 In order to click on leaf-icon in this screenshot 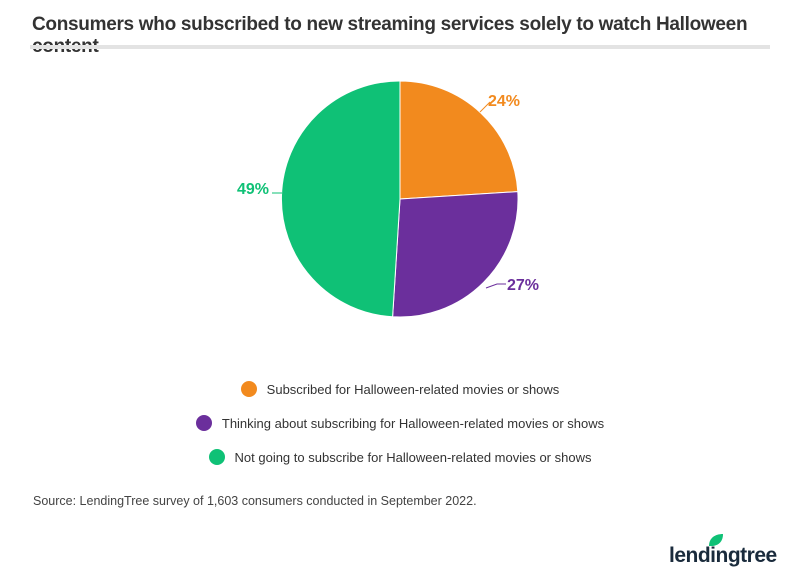, I will do `click(716, 540)`.